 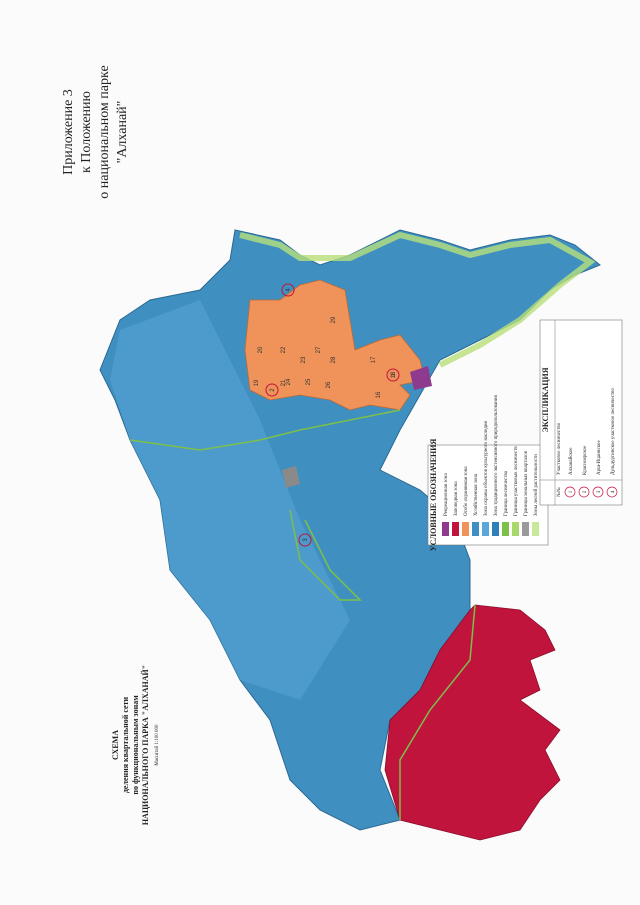 I want to click on row-name: Алханайское, so click(x=571, y=461).